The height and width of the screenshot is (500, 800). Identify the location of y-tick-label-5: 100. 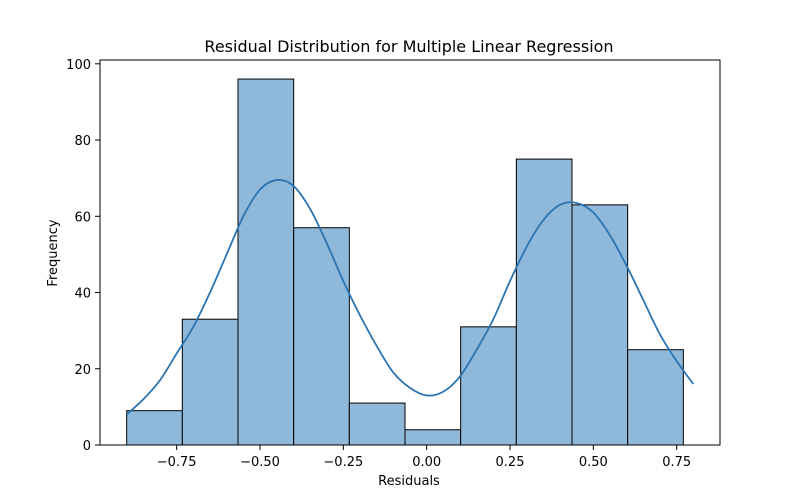
(78, 65).